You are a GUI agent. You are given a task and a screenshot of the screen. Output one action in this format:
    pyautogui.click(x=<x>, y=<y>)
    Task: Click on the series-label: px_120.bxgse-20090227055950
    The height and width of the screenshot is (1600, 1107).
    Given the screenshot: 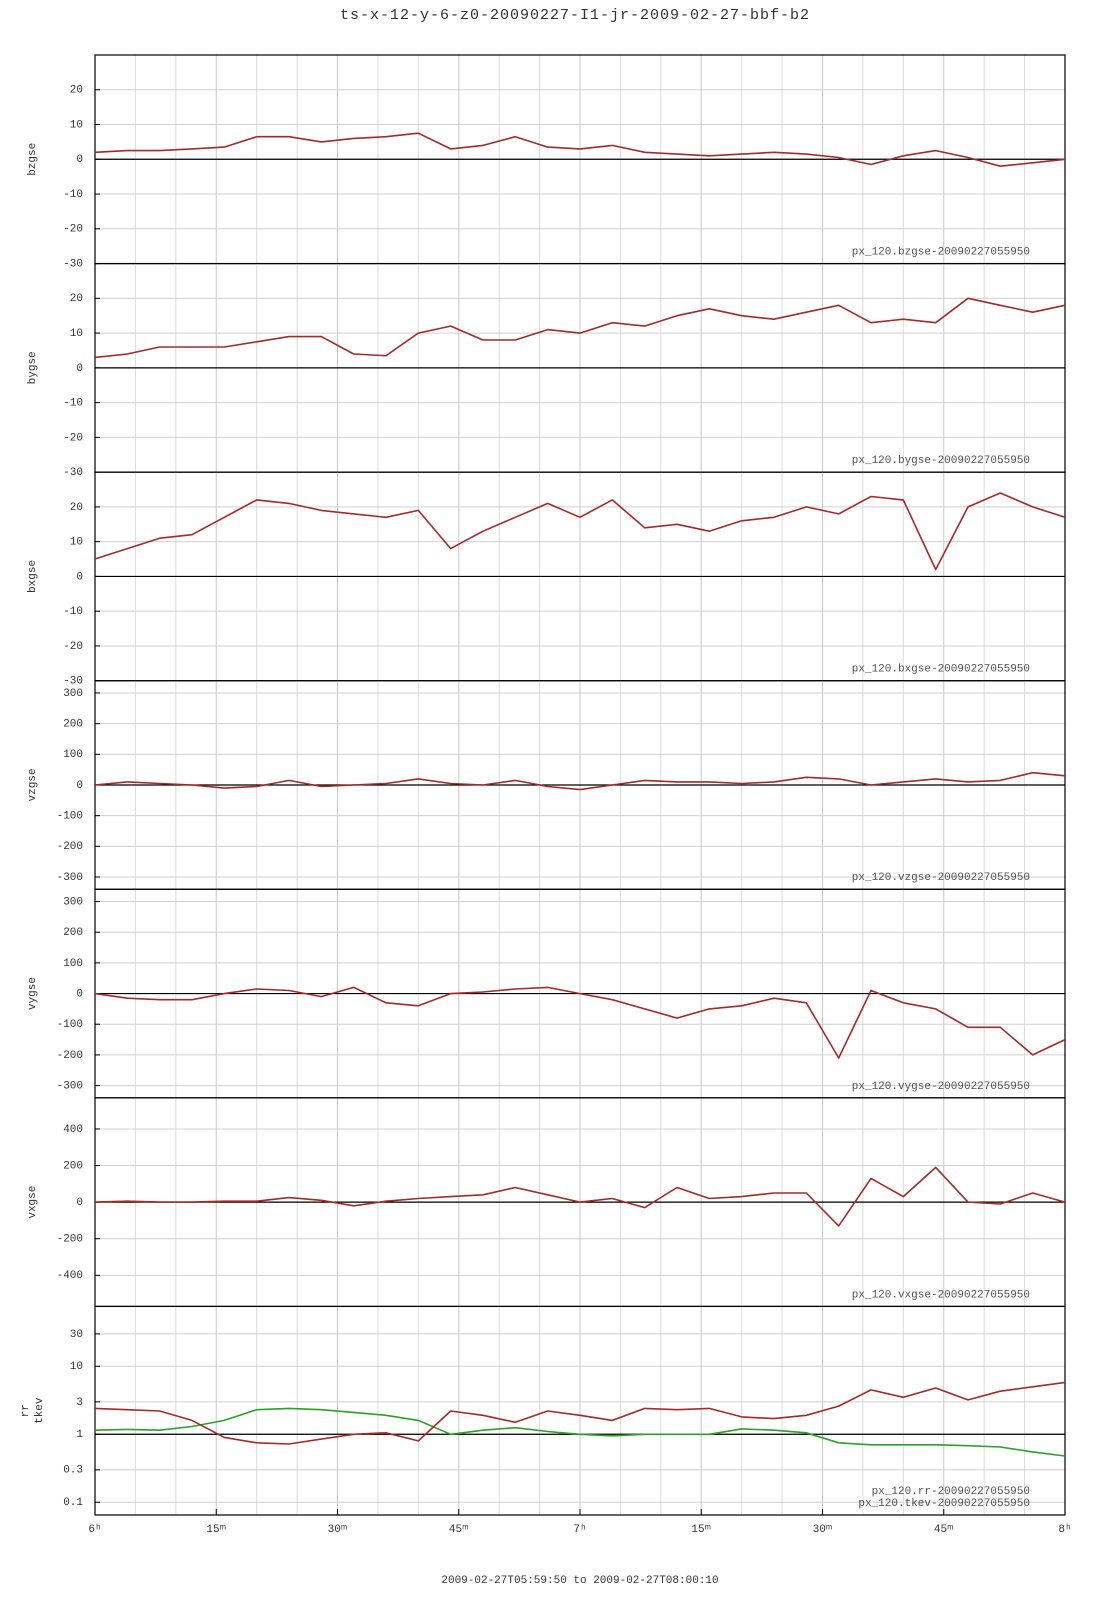 What is the action you would take?
    pyautogui.click(x=941, y=670)
    